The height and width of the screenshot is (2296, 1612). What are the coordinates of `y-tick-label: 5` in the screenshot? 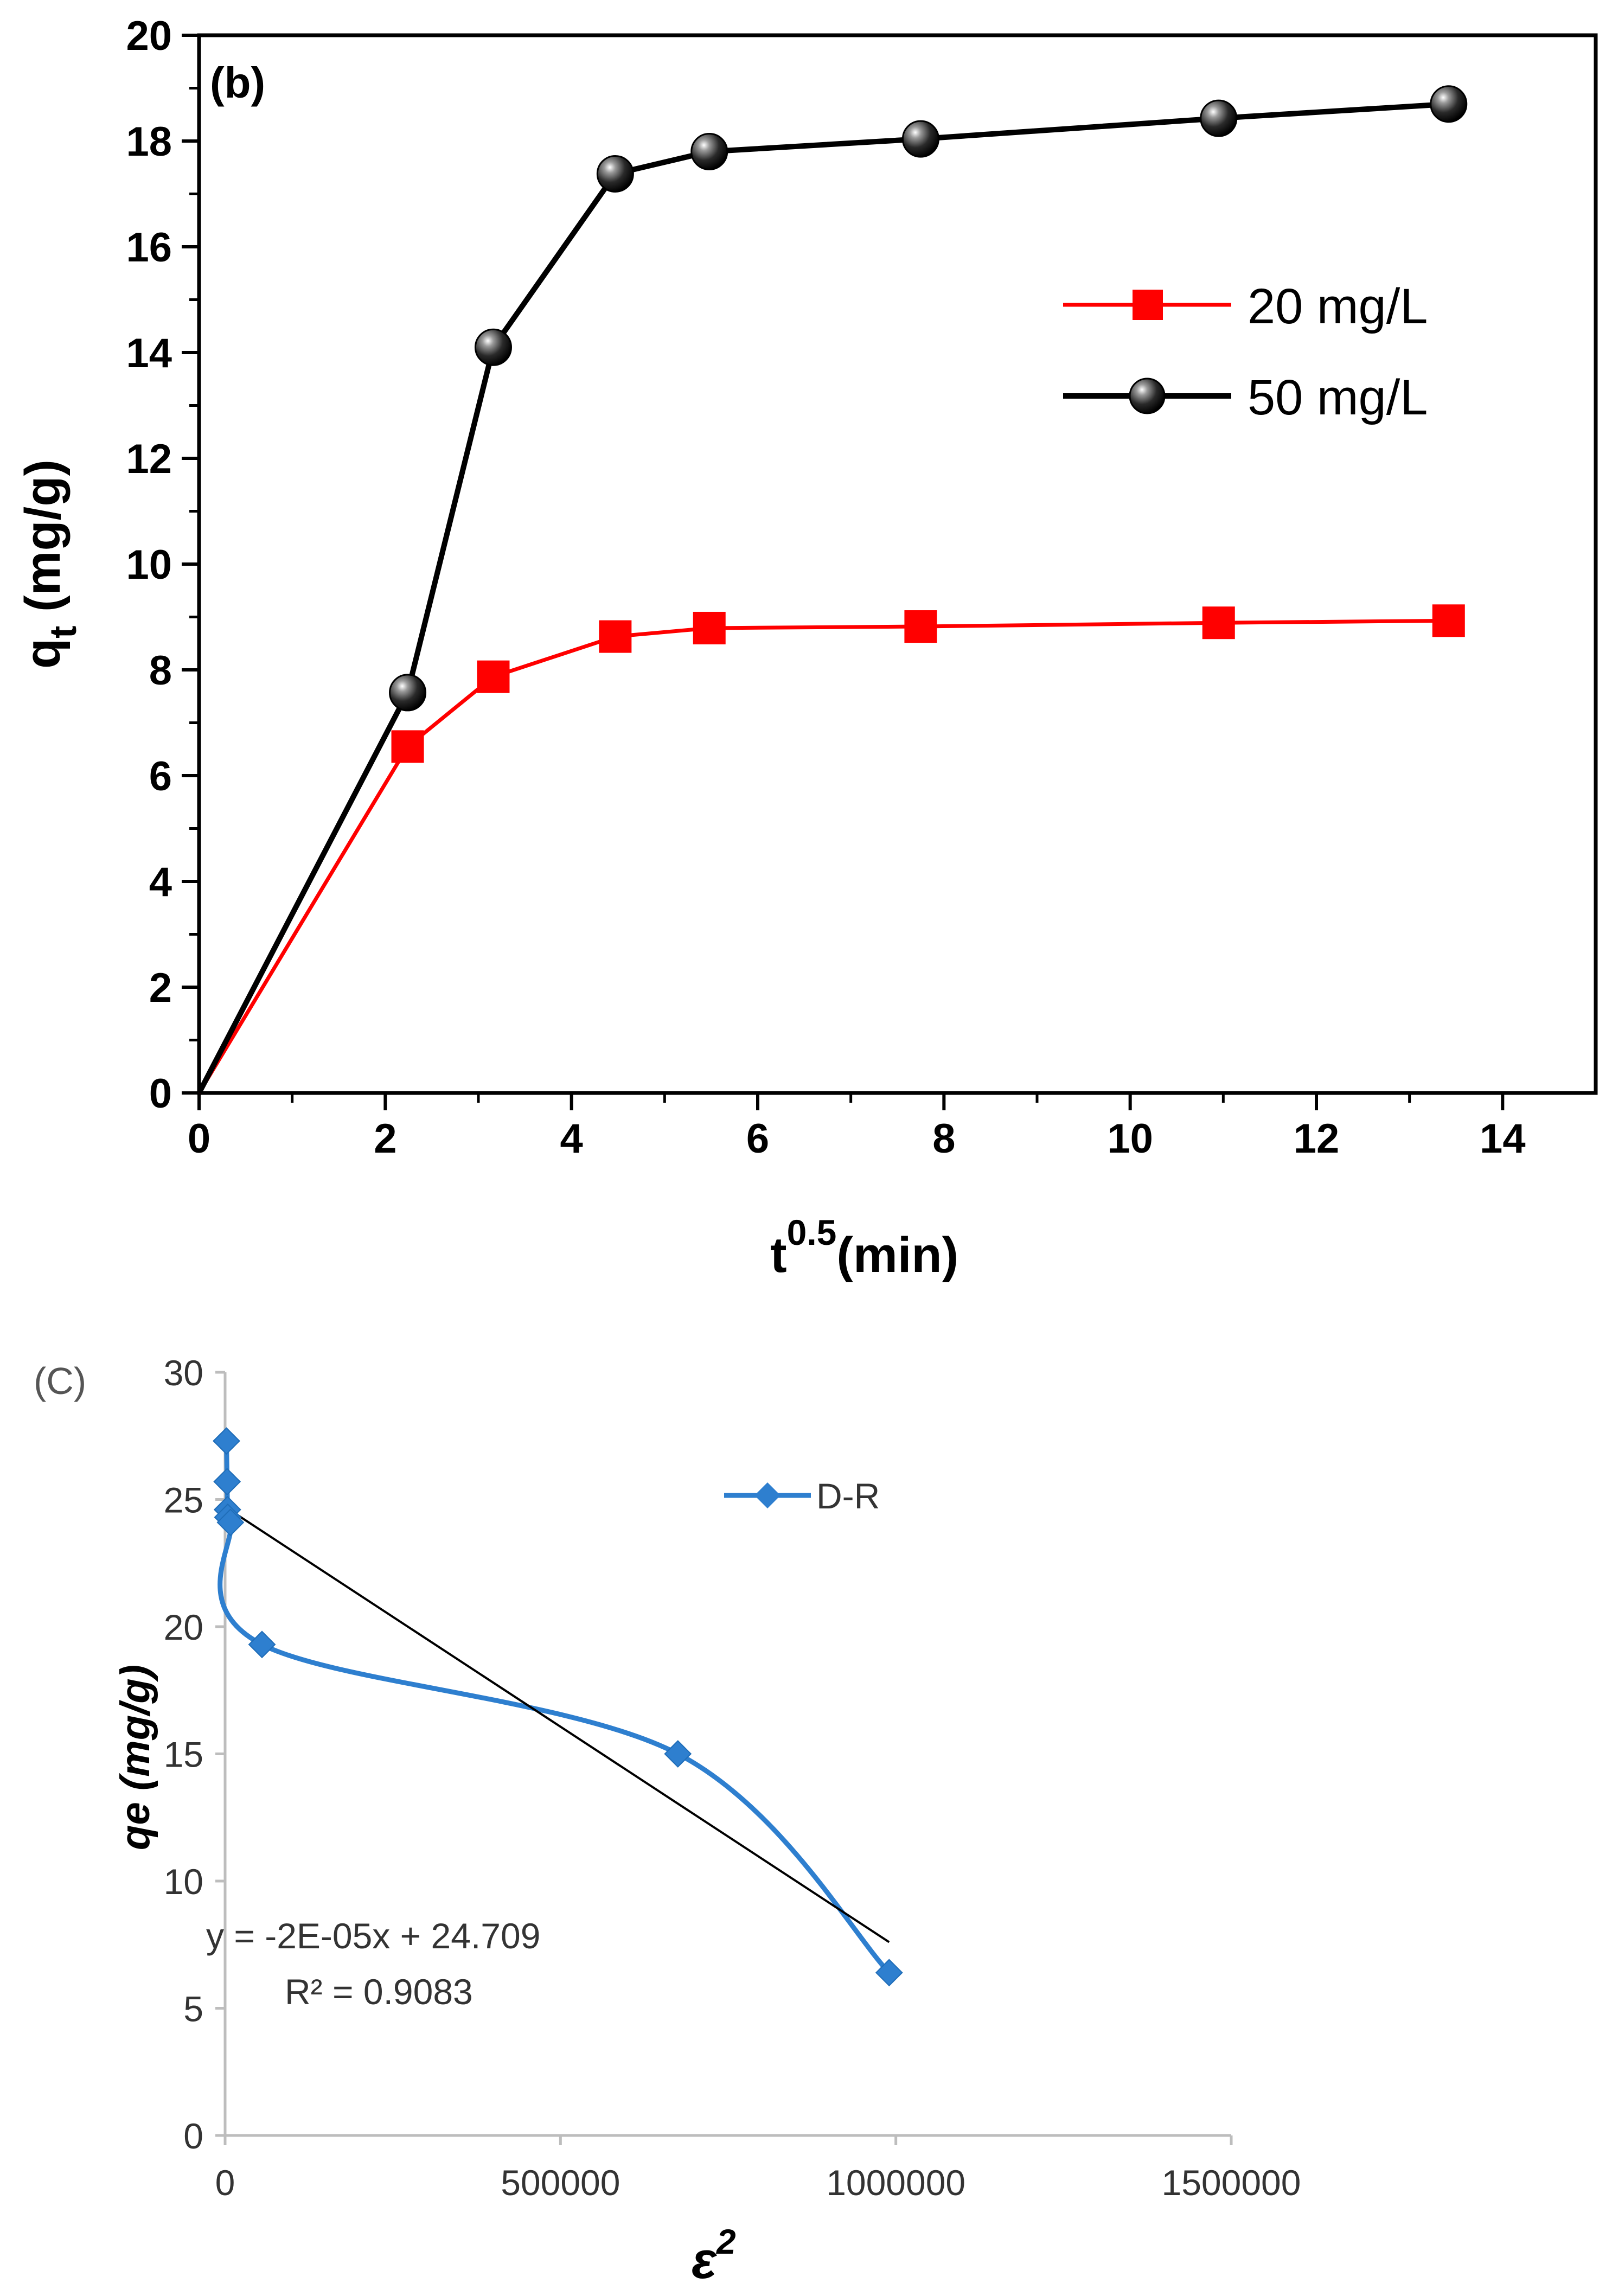 It's located at (193, 2009).